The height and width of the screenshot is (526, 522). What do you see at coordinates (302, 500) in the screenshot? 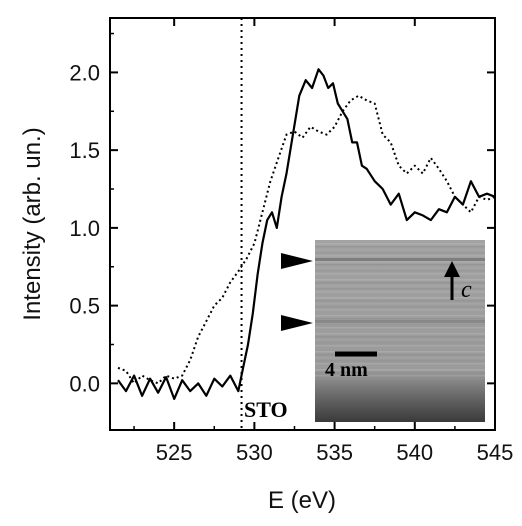
I see `x-axis-title: E (eV)` at bounding box center [302, 500].